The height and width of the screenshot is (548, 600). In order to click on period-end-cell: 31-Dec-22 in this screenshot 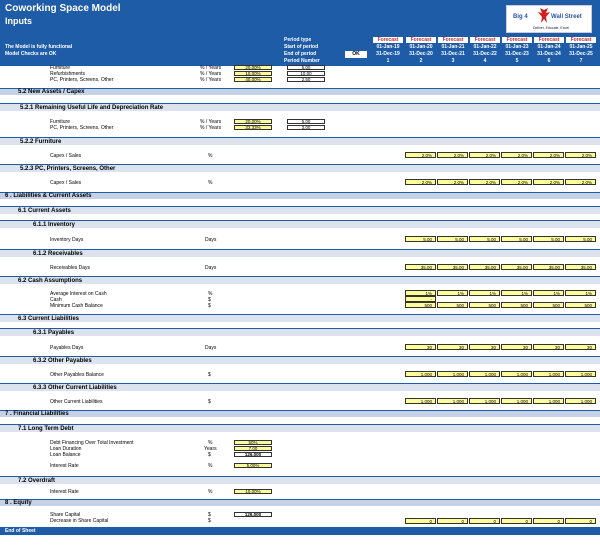, I will do `click(485, 54)`.